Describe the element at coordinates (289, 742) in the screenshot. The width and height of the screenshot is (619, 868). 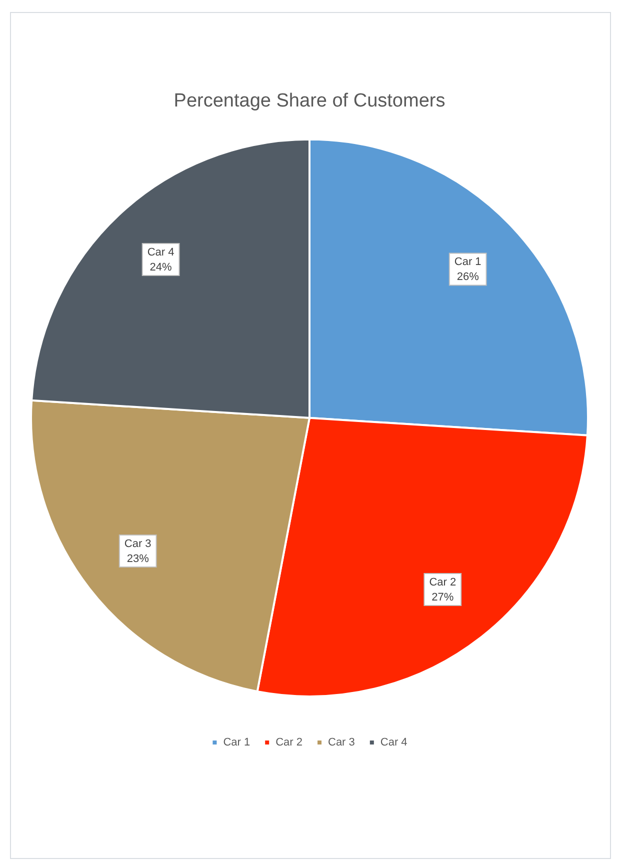
I see `legend-label: Car 2` at that location.